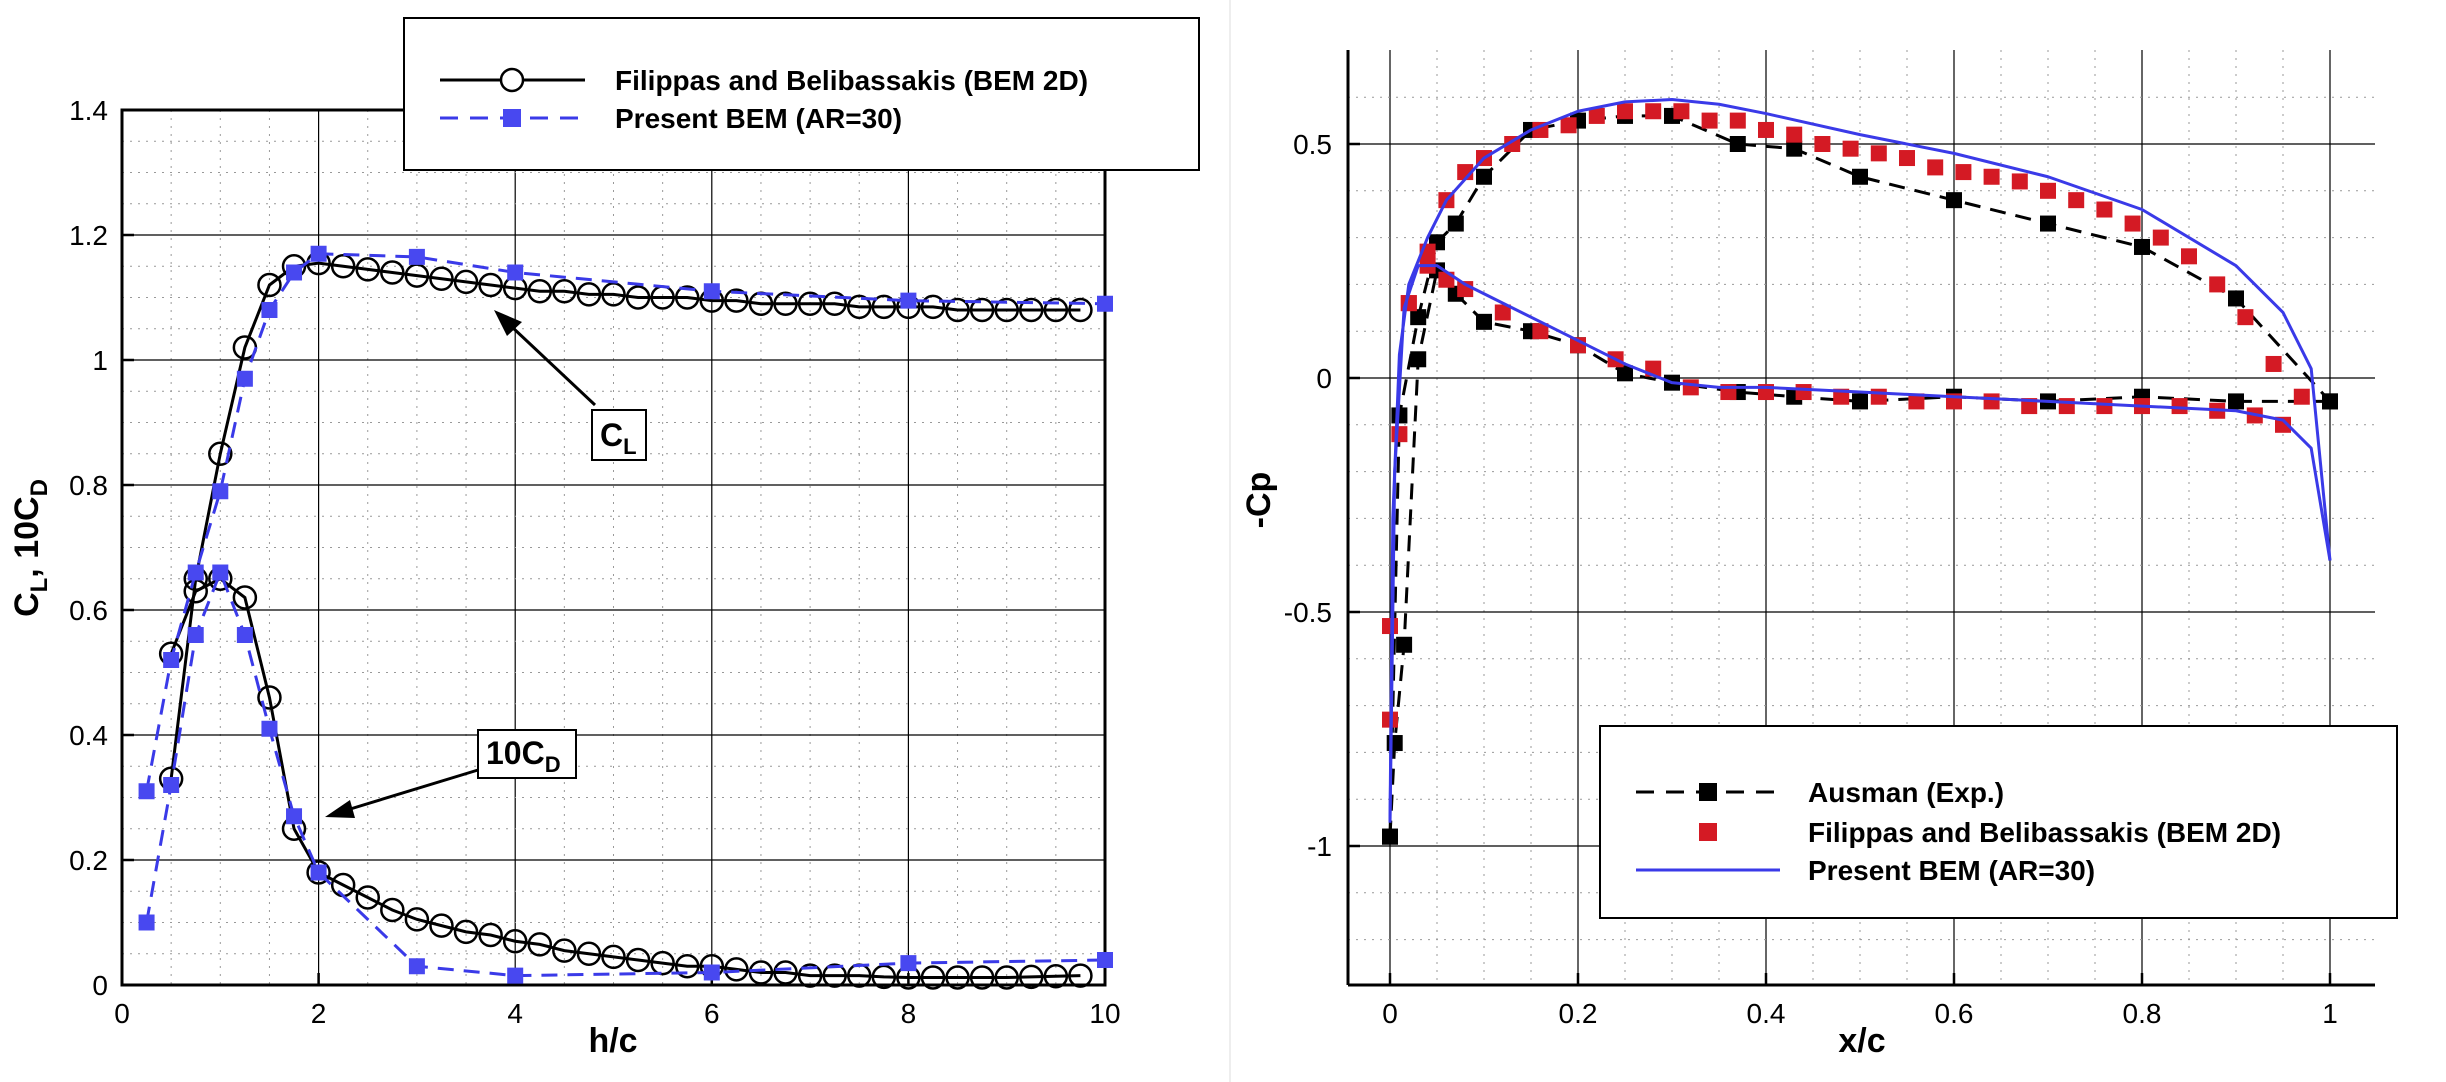  What do you see at coordinates (515, 753) in the screenshot?
I see `annotation-cd-main: 10C` at bounding box center [515, 753].